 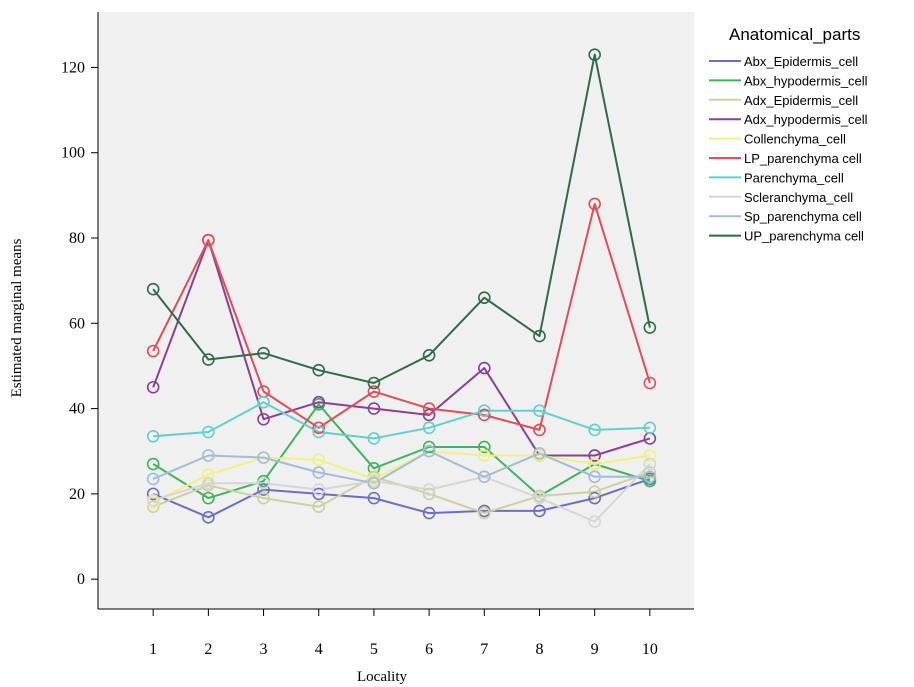 I want to click on x-axis-title: Locality, so click(x=382, y=677).